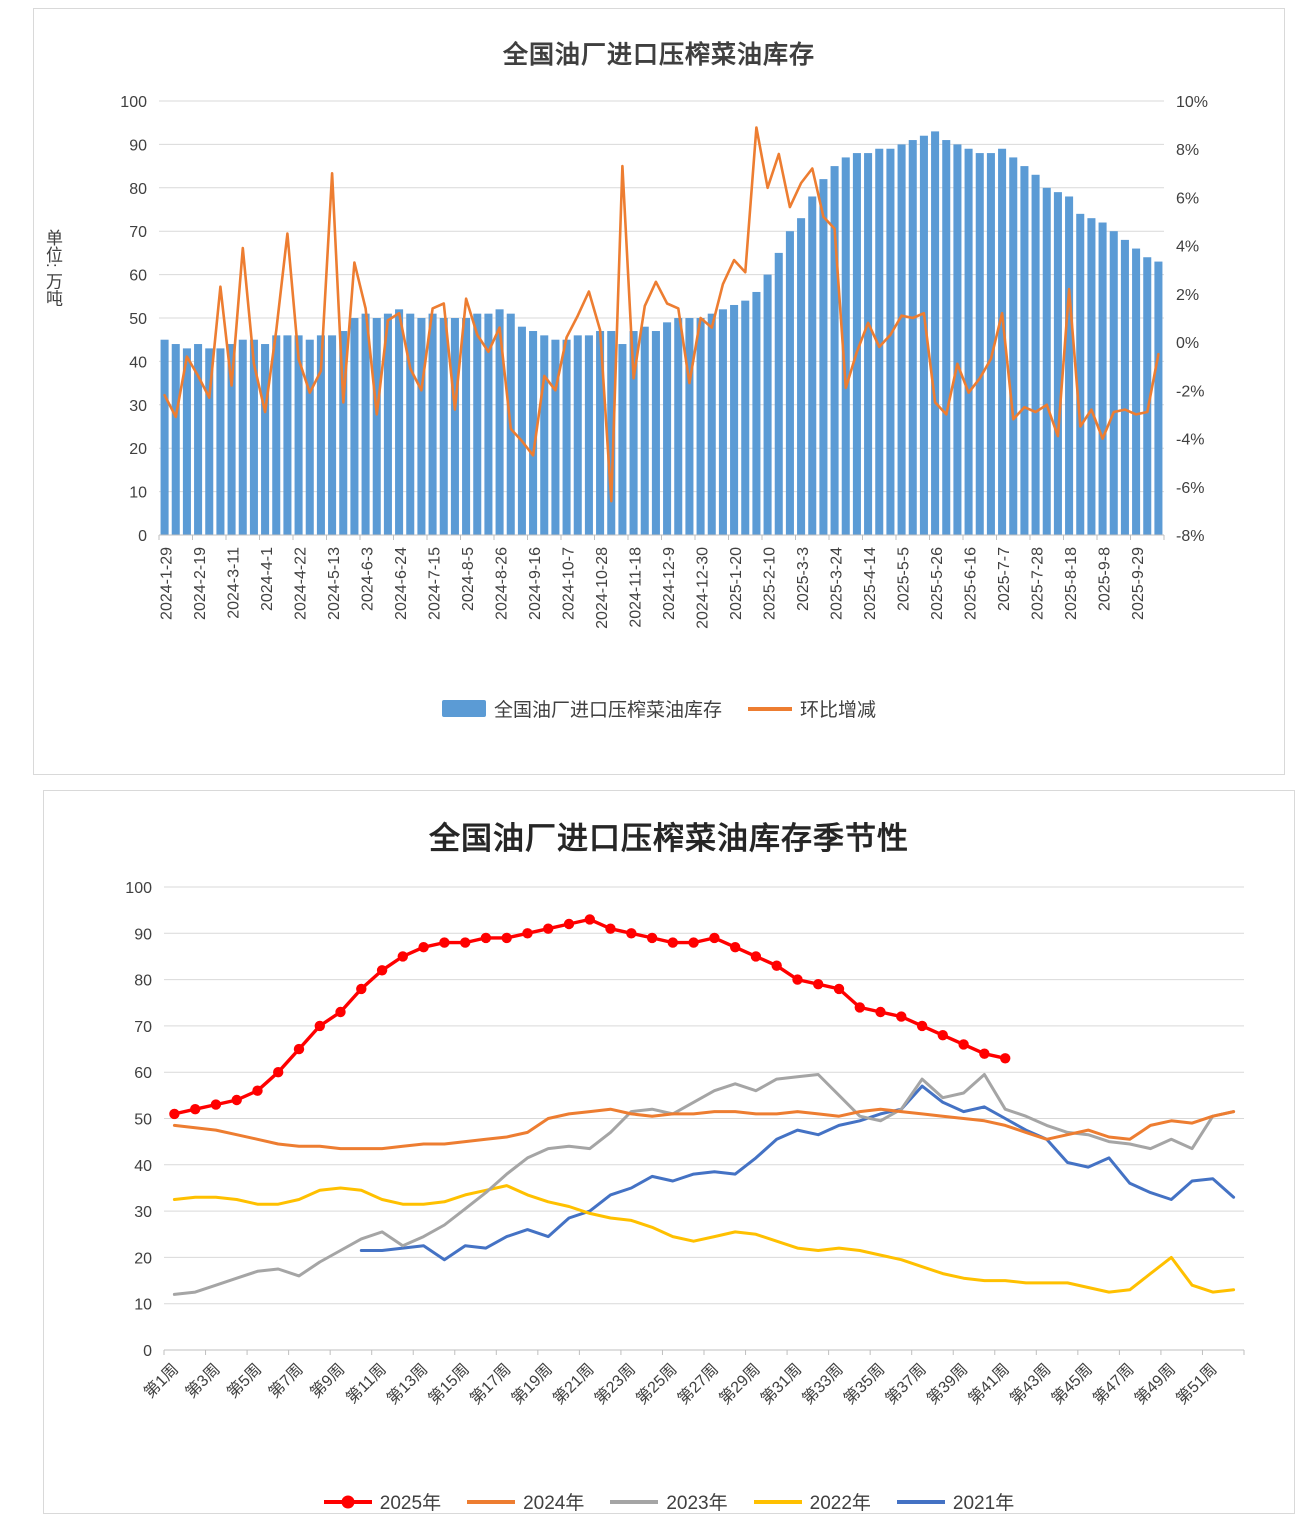 The height and width of the screenshot is (1515, 1300). I want to click on svg-text: 2025-9-8, so click(1105, 579).